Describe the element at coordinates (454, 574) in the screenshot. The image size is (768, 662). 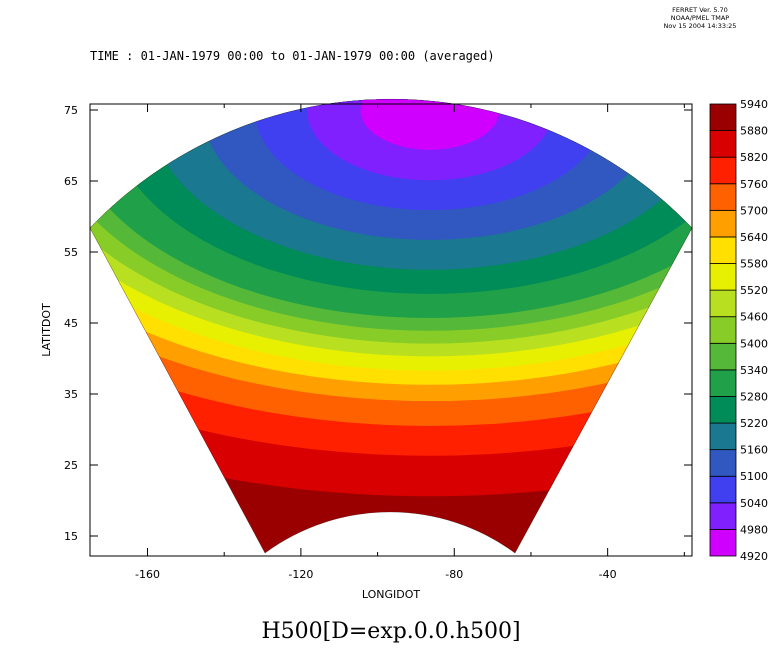
I see `x-tick-label: -80` at that location.